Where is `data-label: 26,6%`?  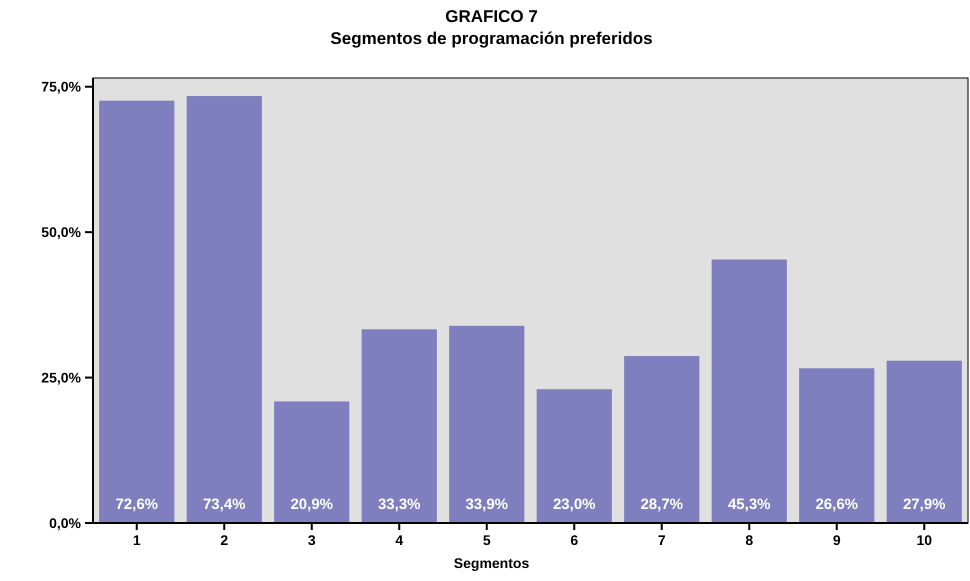 data-label: 26,6% is located at coordinates (836, 504).